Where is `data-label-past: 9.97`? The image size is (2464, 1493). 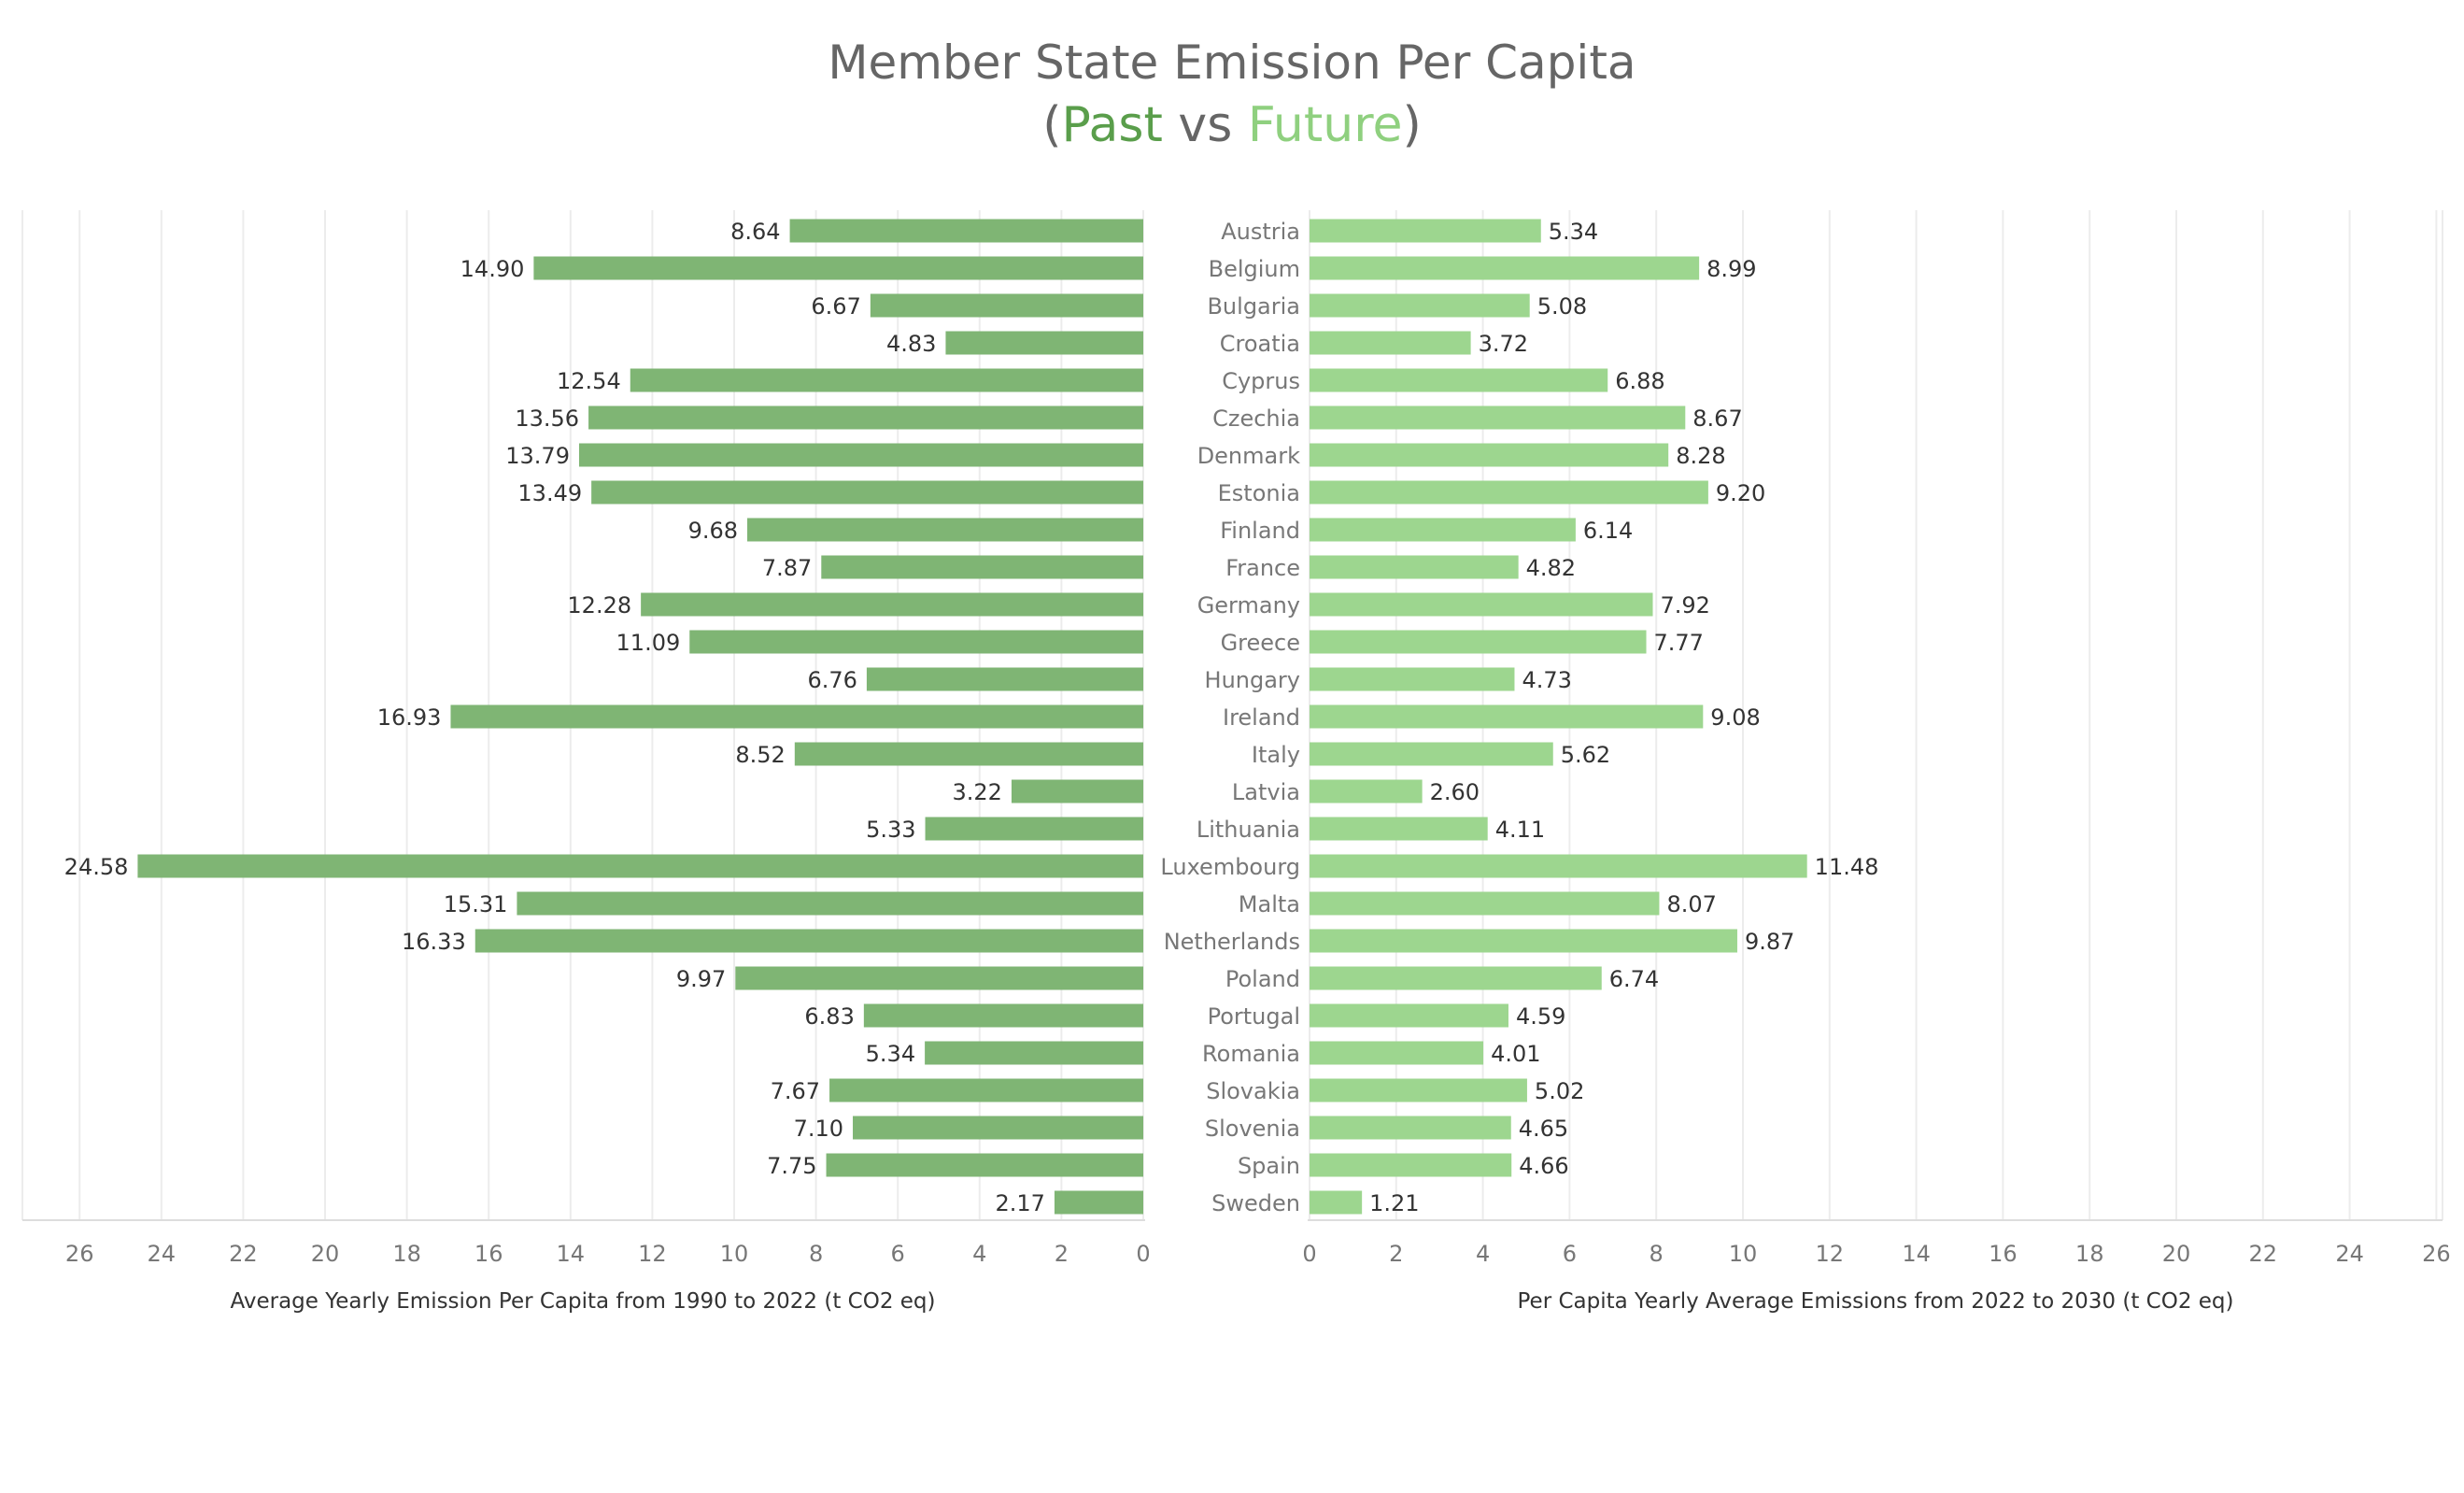
data-label-past: 9.97 is located at coordinates (701, 979).